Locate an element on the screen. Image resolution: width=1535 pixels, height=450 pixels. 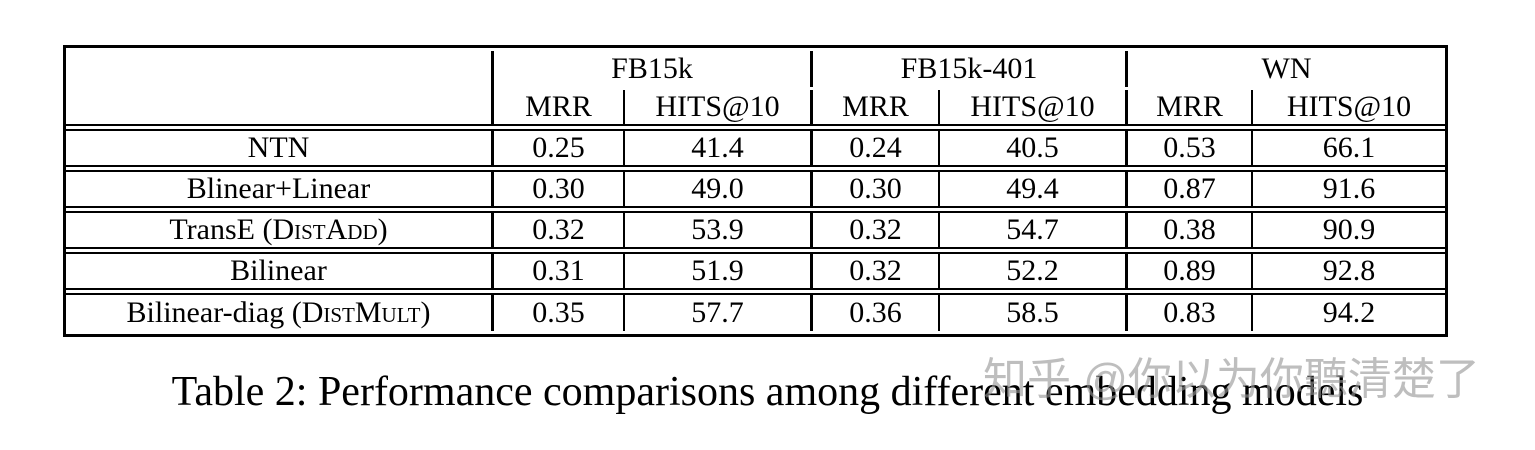
metric-value: 0.35 is located at coordinates (559, 312).